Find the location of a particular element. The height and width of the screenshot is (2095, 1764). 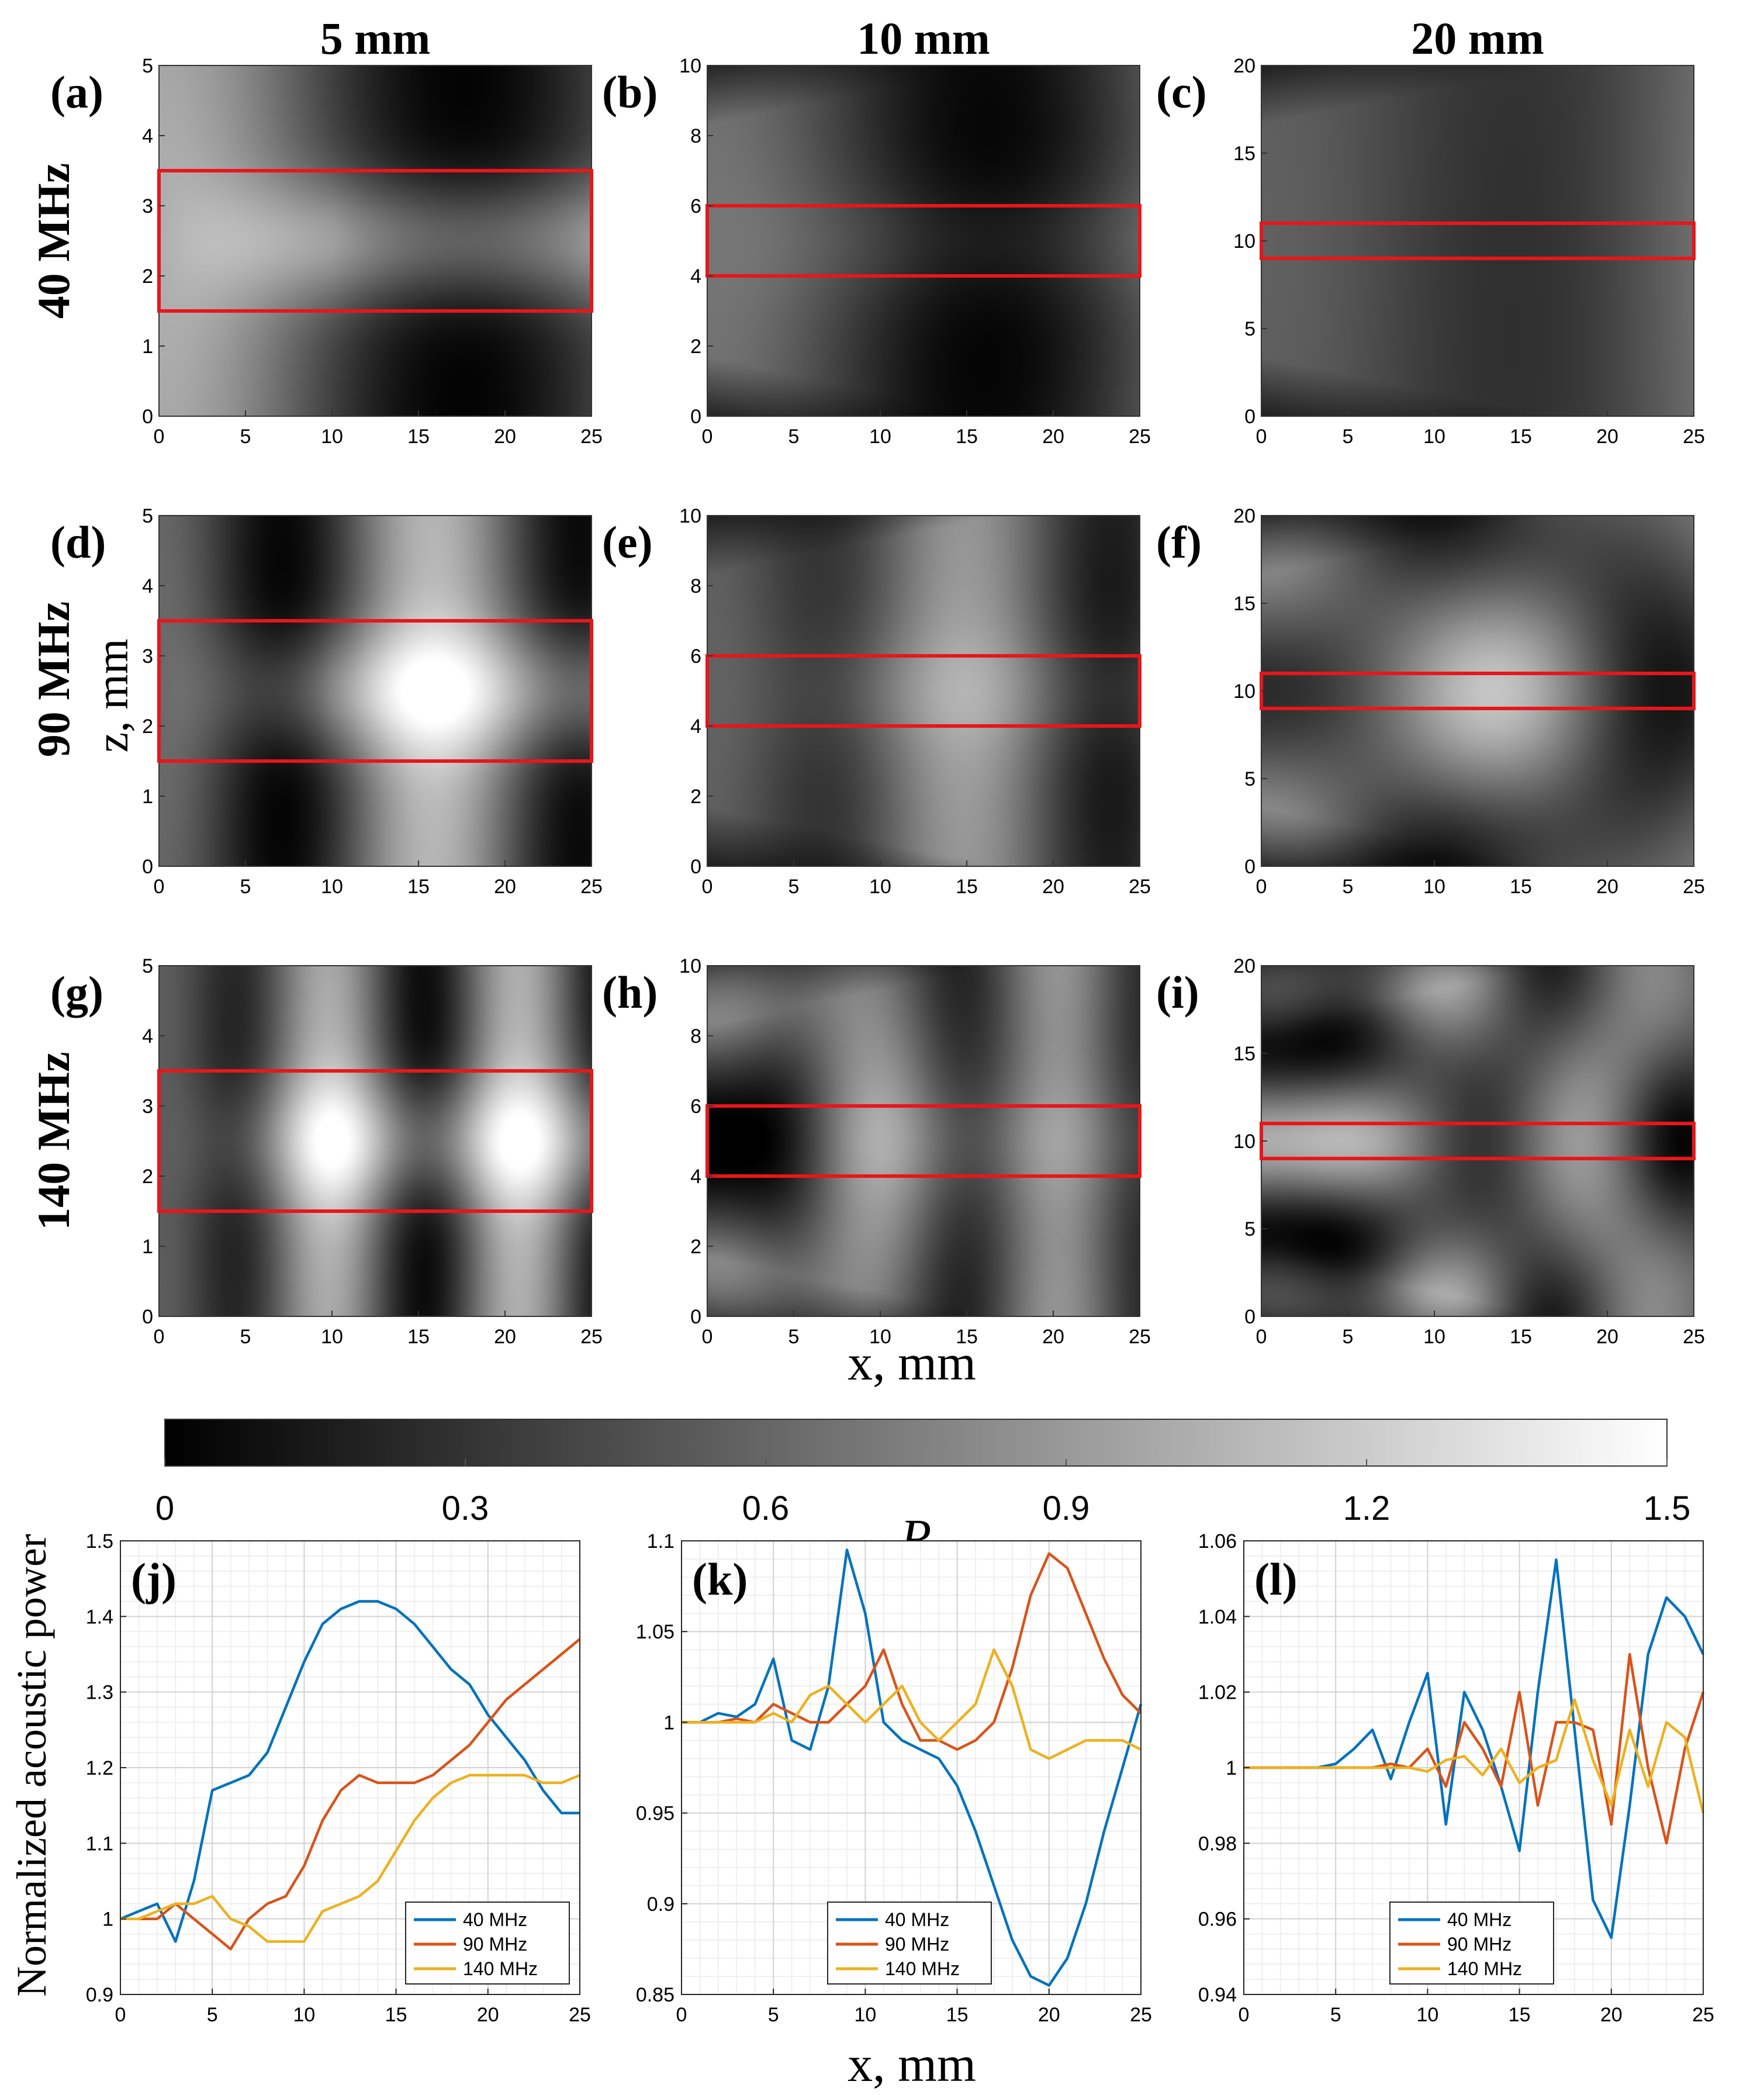

y-tick-label: 1.3 is located at coordinates (99, 1693).